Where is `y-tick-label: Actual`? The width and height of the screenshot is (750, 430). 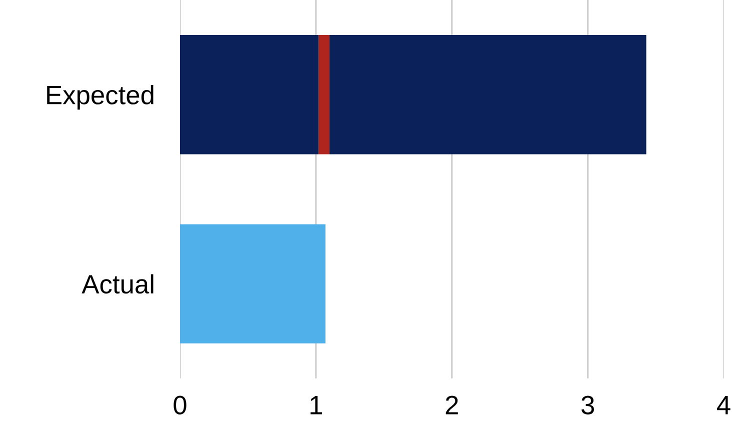 y-tick-label: Actual is located at coordinates (118, 284).